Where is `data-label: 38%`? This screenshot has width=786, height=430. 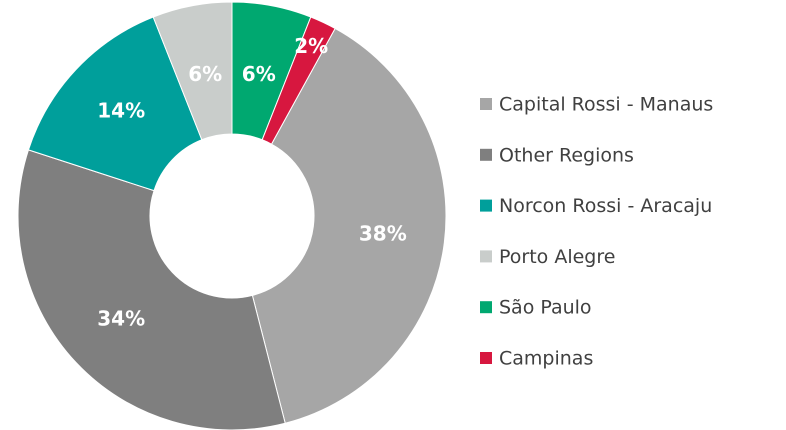 data-label: 38% is located at coordinates (383, 234).